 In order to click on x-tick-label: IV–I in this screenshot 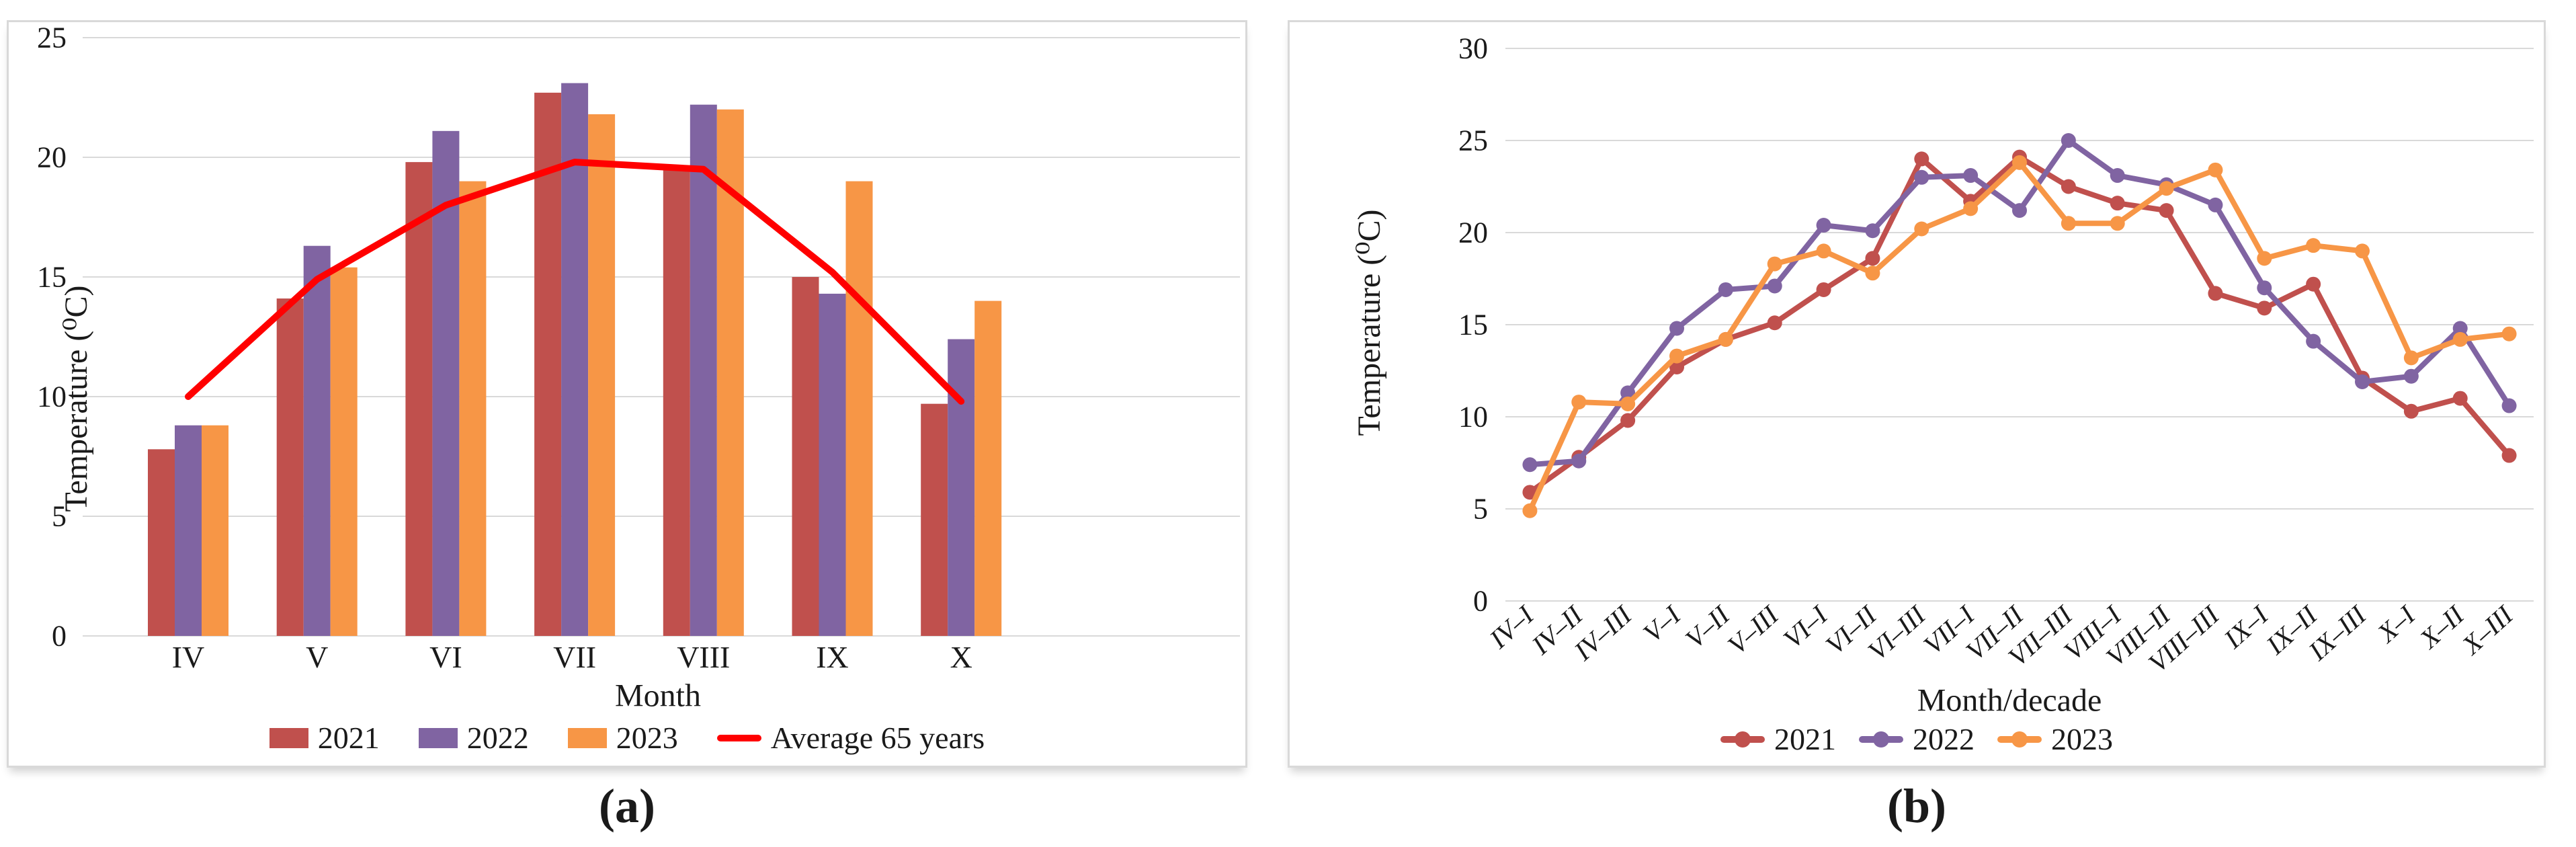, I will do `click(1511, 627)`.